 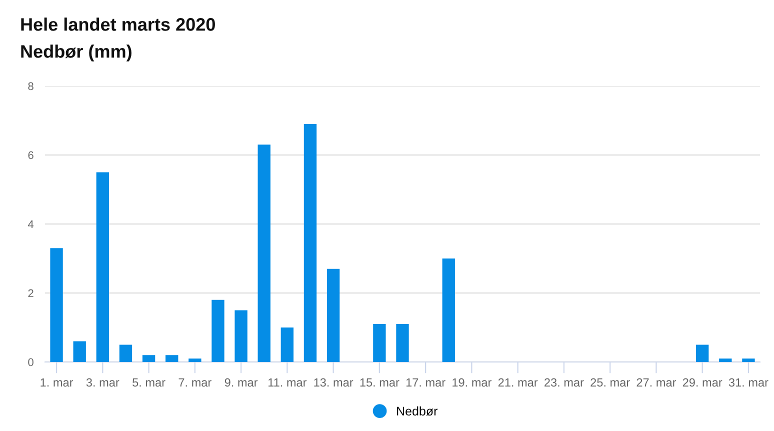 I want to click on x-tick-label: 19. mar, so click(x=472, y=382).